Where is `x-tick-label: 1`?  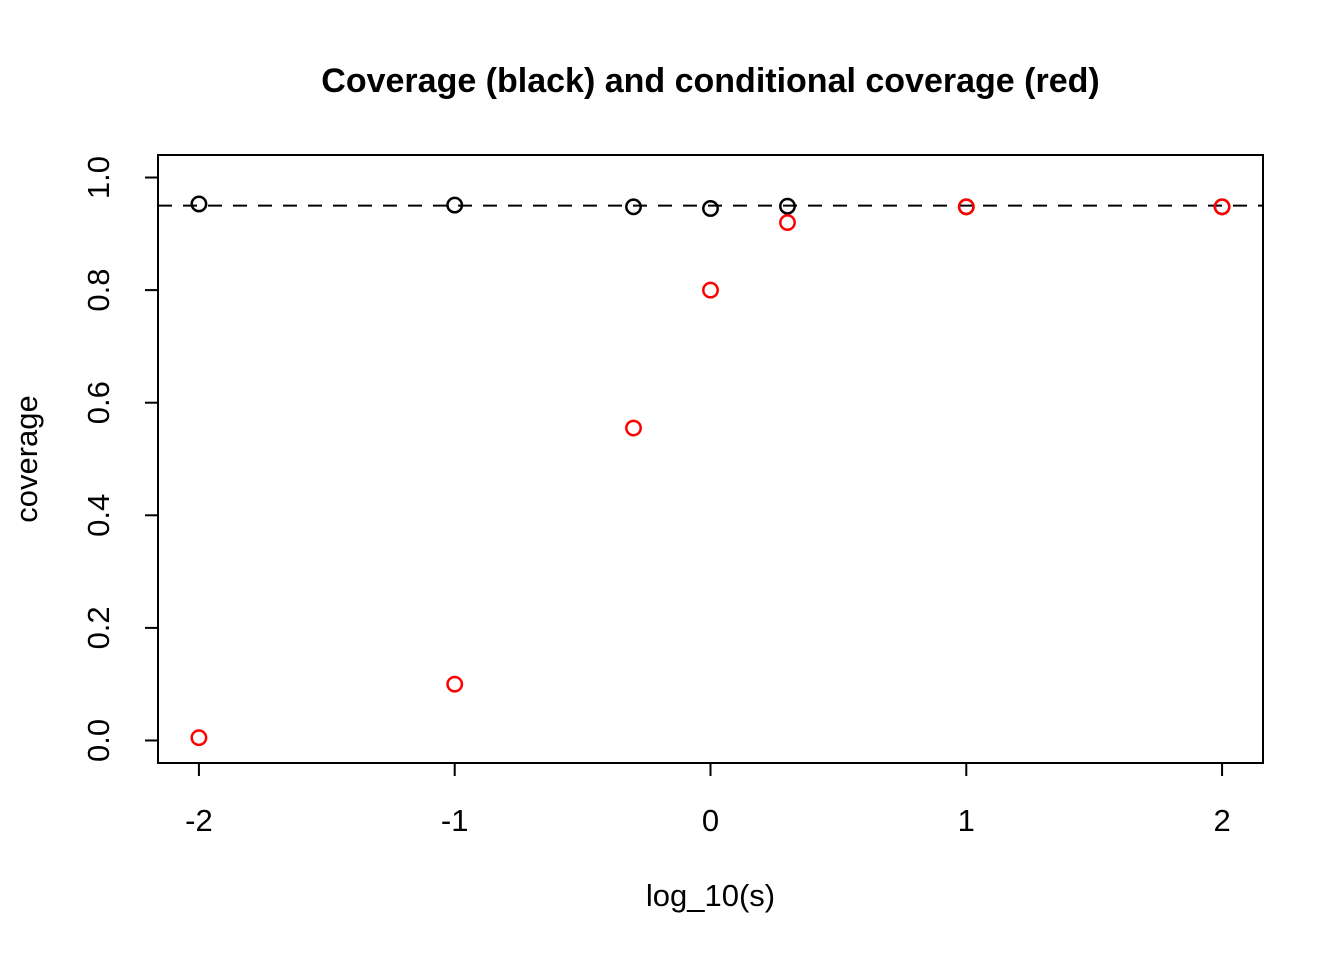 x-tick-label: 1 is located at coordinates (966, 820).